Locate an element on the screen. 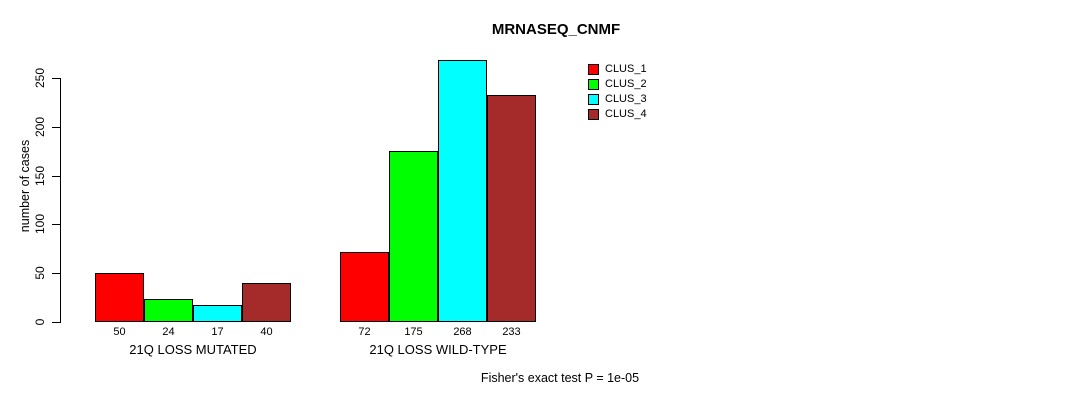 This screenshot has width=1090, height=400. legend-item-clus_4: CLUS_4 is located at coordinates (617, 114).